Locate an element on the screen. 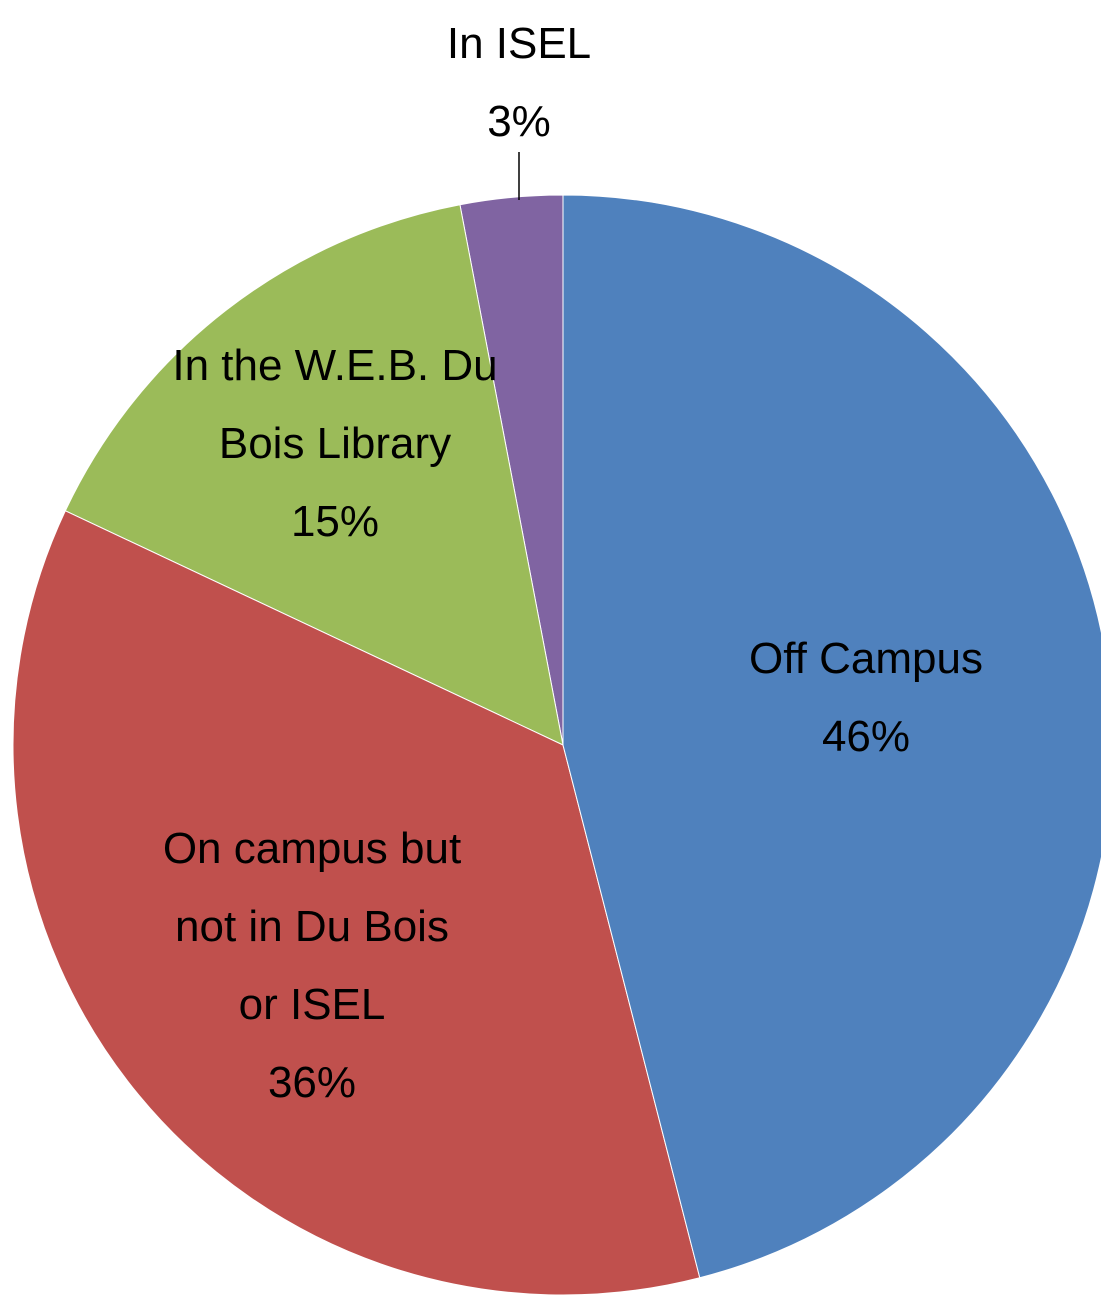 The height and width of the screenshot is (1296, 1101). value-label: 36% is located at coordinates (312, 1082).